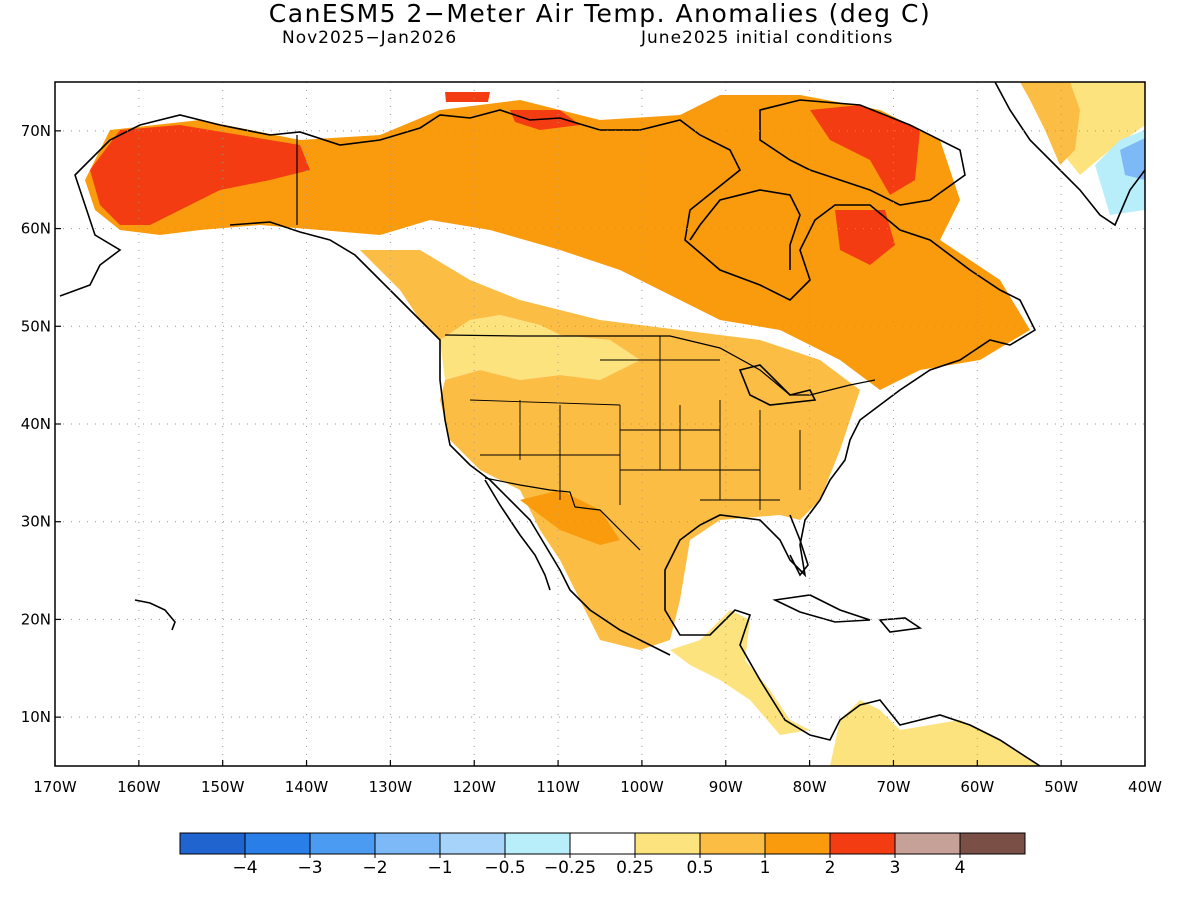 This screenshot has height=900, width=1200. Describe the element at coordinates (36, 619) in the screenshot. I see `lat-label: 20N` at that location.